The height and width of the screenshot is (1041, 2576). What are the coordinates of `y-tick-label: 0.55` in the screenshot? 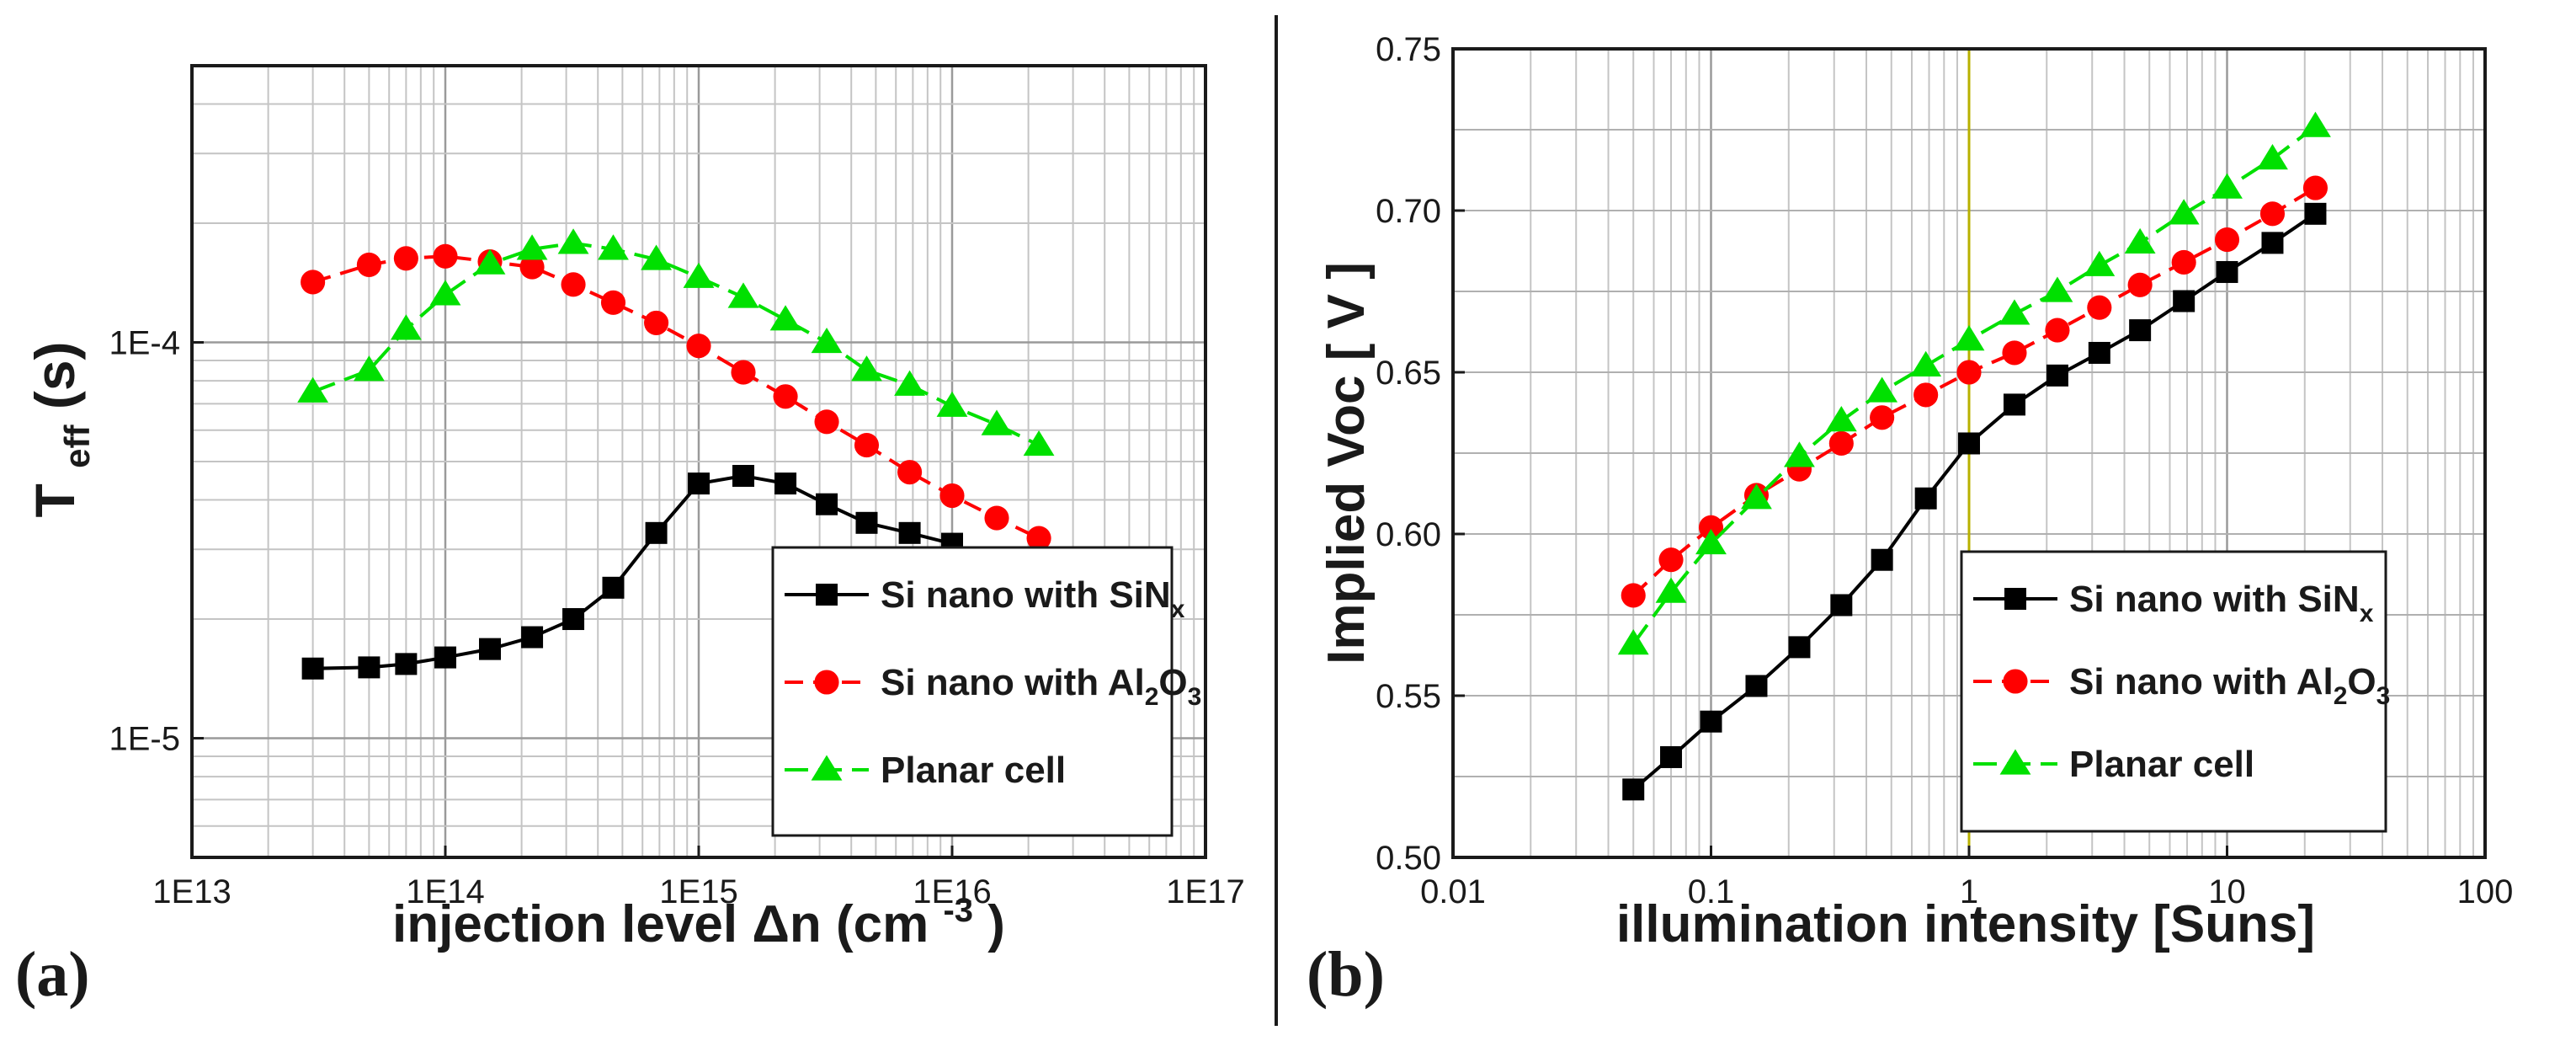 It's located at (1409, 696).